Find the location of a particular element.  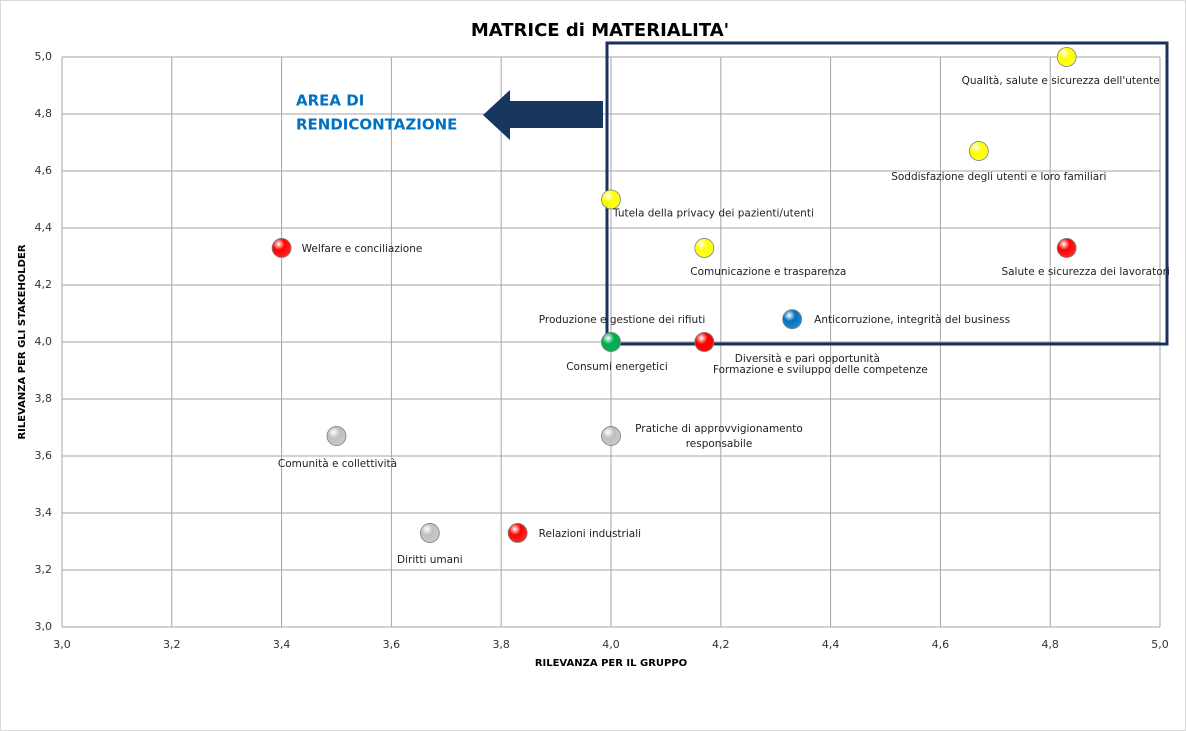

point-label: responsabile is located at coordinates (719, 444).